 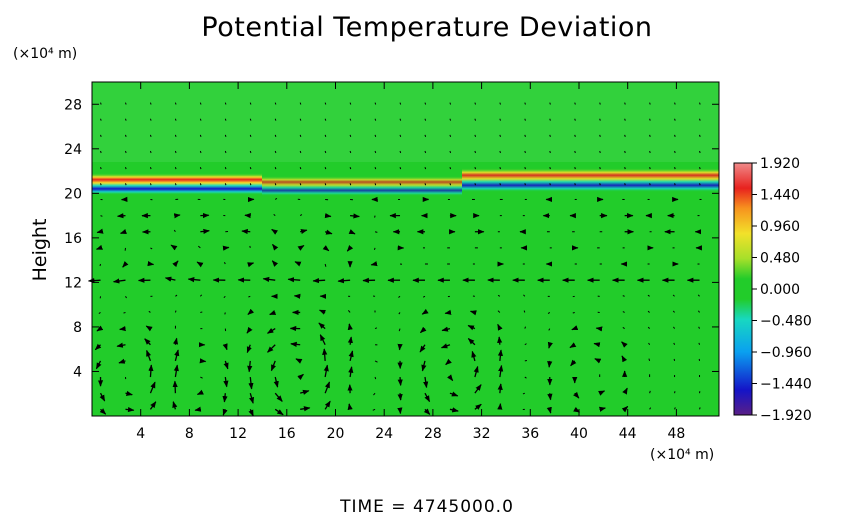 What do you see at coordinates (73, 194) in the screenshot?
I see `y-tick-label: 20` at bounding box center [73, 194].